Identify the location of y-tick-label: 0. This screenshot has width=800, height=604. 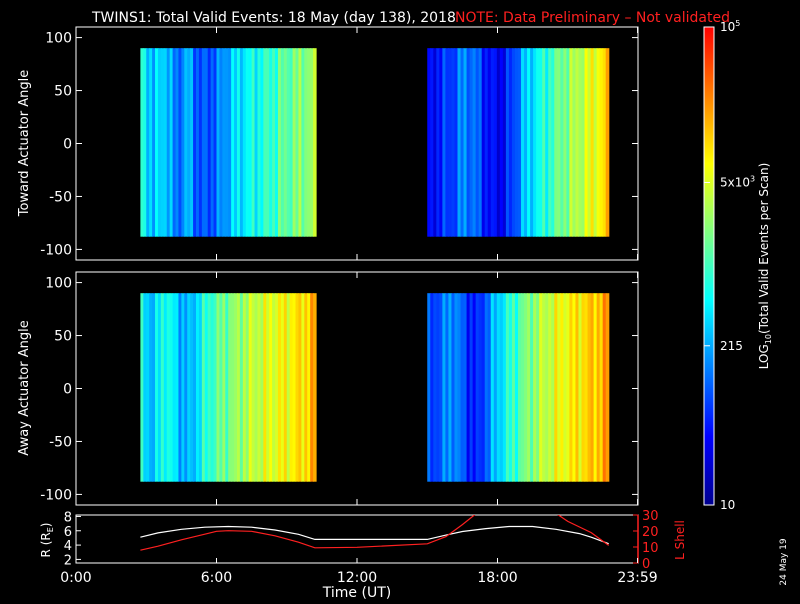
(67, 390).